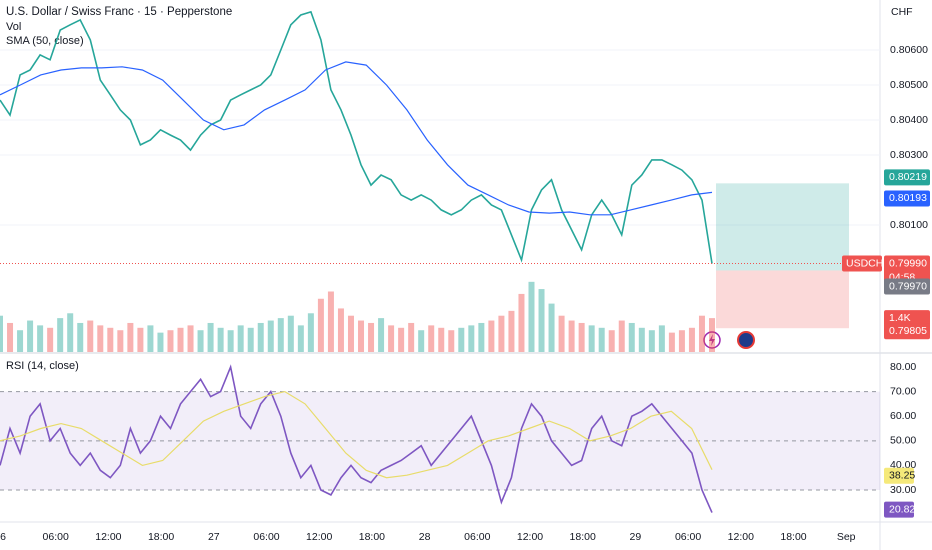 This screenshot has height=550, width=932. Describe the element at coordinates (902, 509) in the screenshot. I see `rsi-last: 20.82` at that location.